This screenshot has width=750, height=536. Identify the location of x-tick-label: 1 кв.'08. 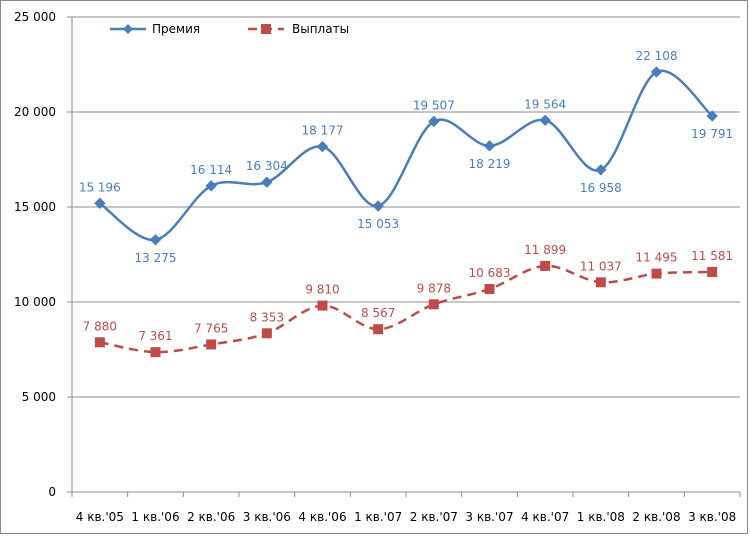
(601, 517).